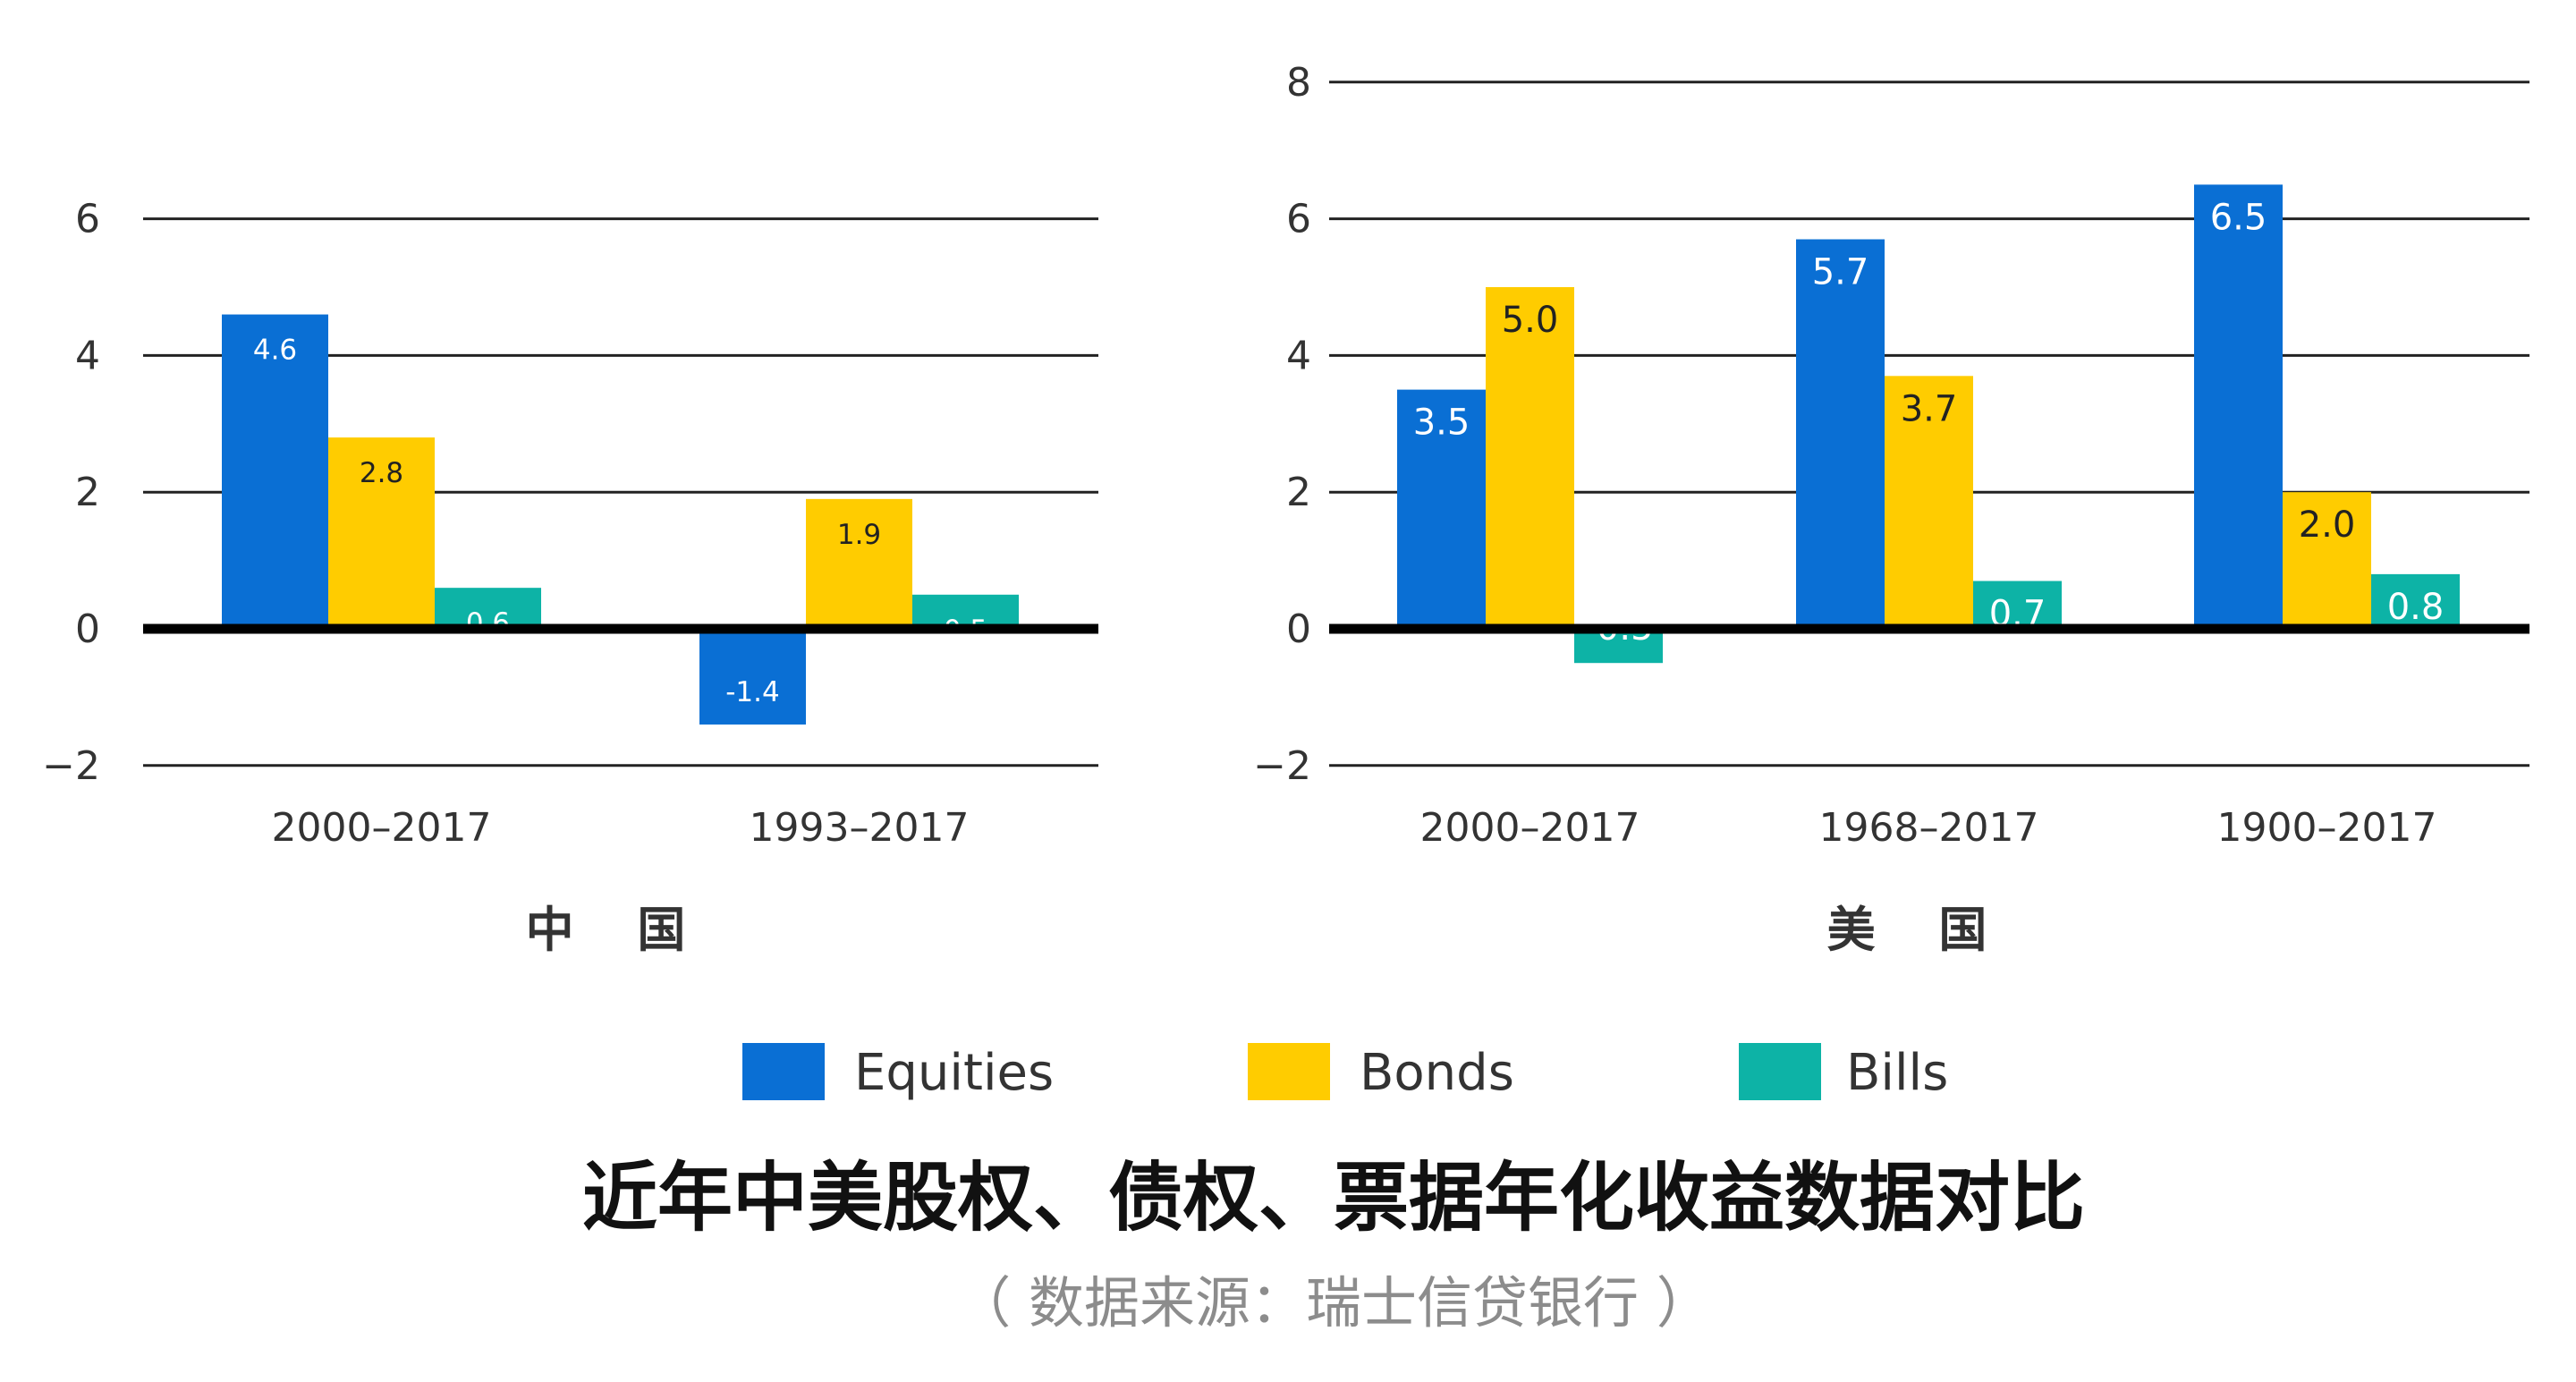 The width and height of the screenshot is (2576, 1382). Describe the element at coordinates (2416, 607) in the screenshot. I see `bar-value-label: 0.8` at that location.